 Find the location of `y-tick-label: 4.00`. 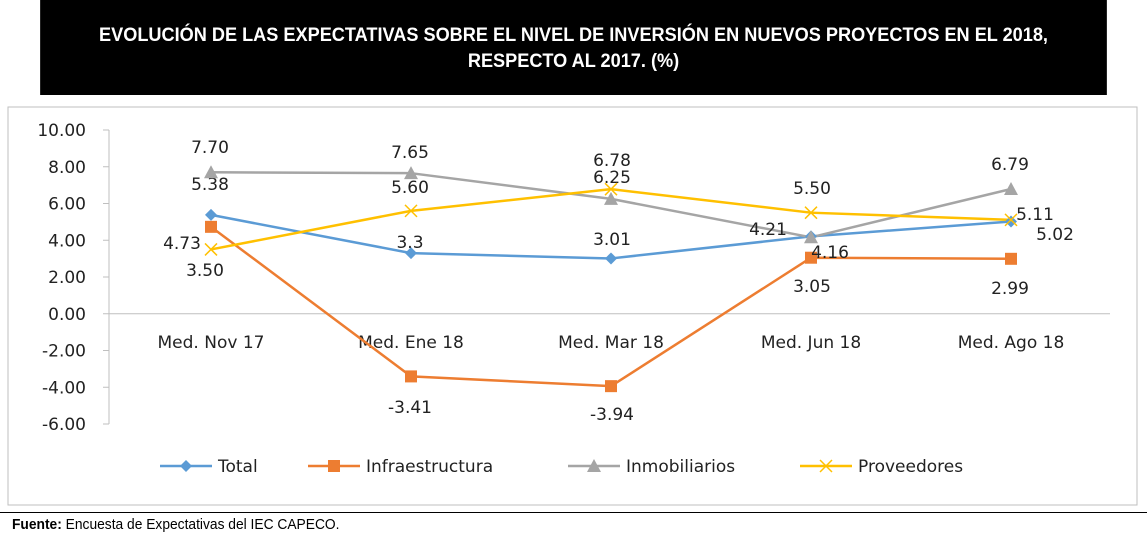

y-tick-label: 4.00 is located at coordinates (67, 241).